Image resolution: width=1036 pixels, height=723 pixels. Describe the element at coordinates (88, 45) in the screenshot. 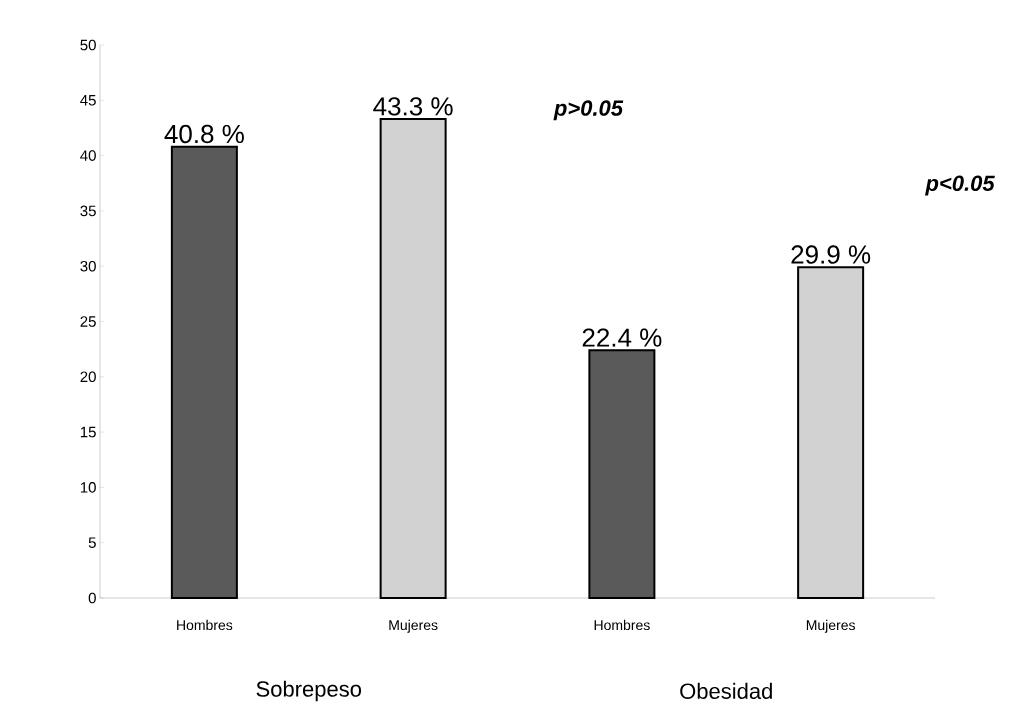

I see `y-tick-label: 50` at that location.